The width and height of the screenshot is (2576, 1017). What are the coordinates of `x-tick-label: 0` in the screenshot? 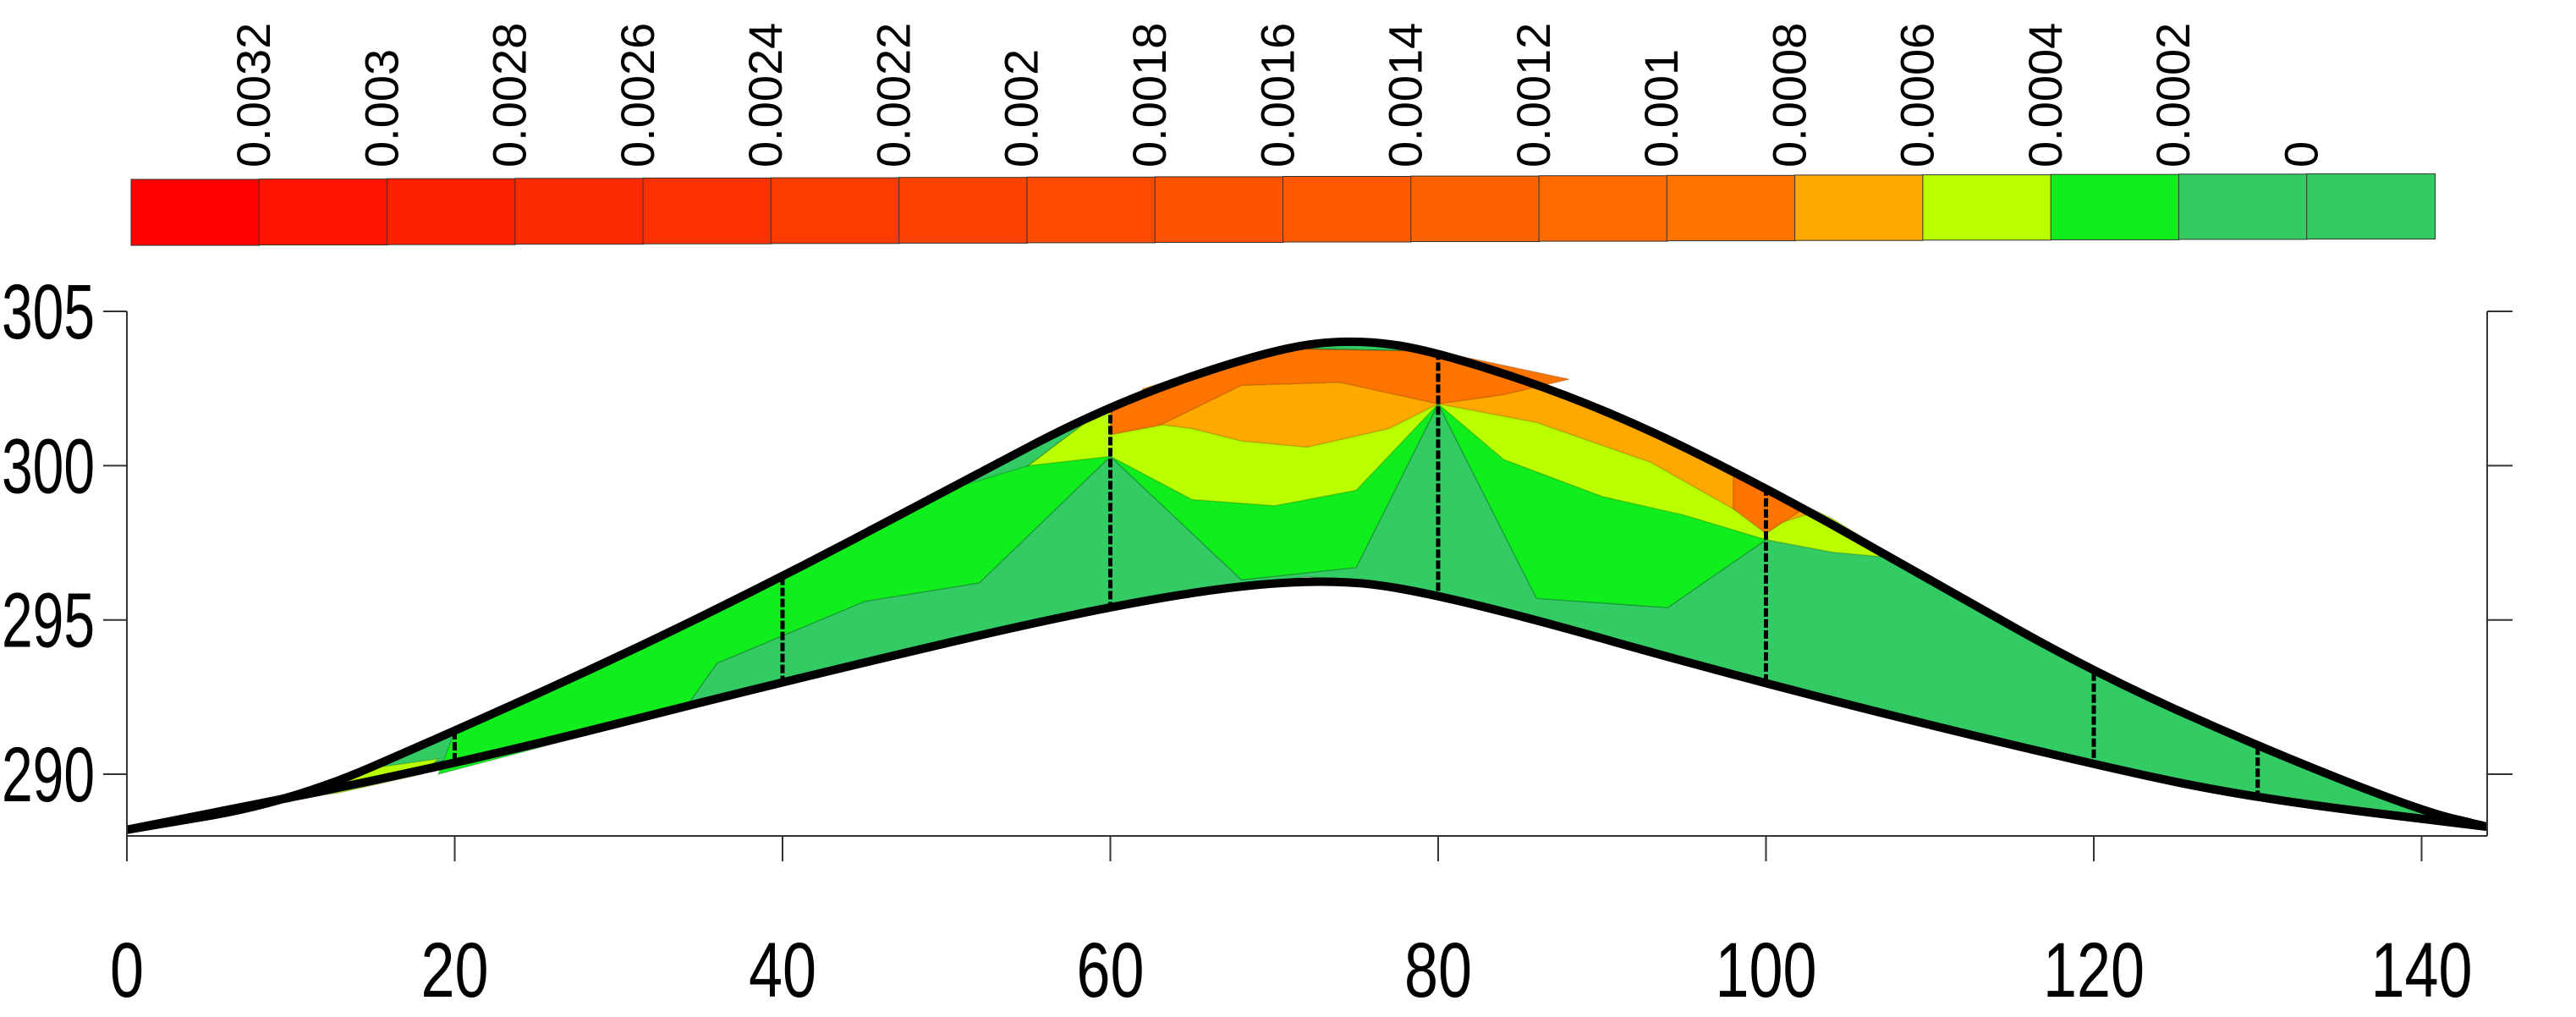 It's located at (127, 970).